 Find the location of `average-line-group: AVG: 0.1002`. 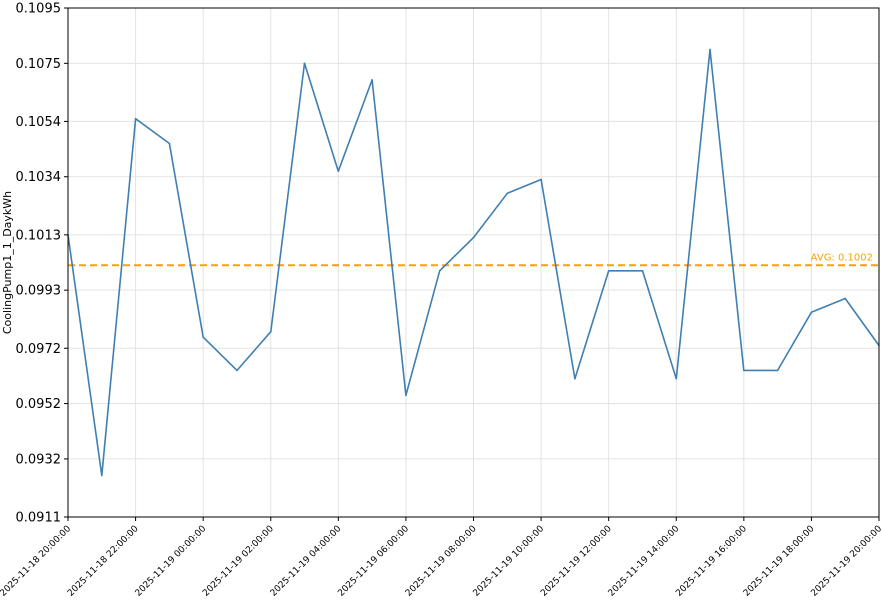

average-line-group: AVG: 0.1002 is located at coordinates (473, 259).